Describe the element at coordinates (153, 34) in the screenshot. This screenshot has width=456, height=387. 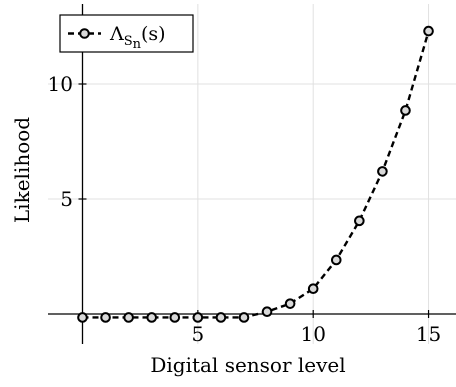
I see `legend-label-suffix: (s)` at that location.